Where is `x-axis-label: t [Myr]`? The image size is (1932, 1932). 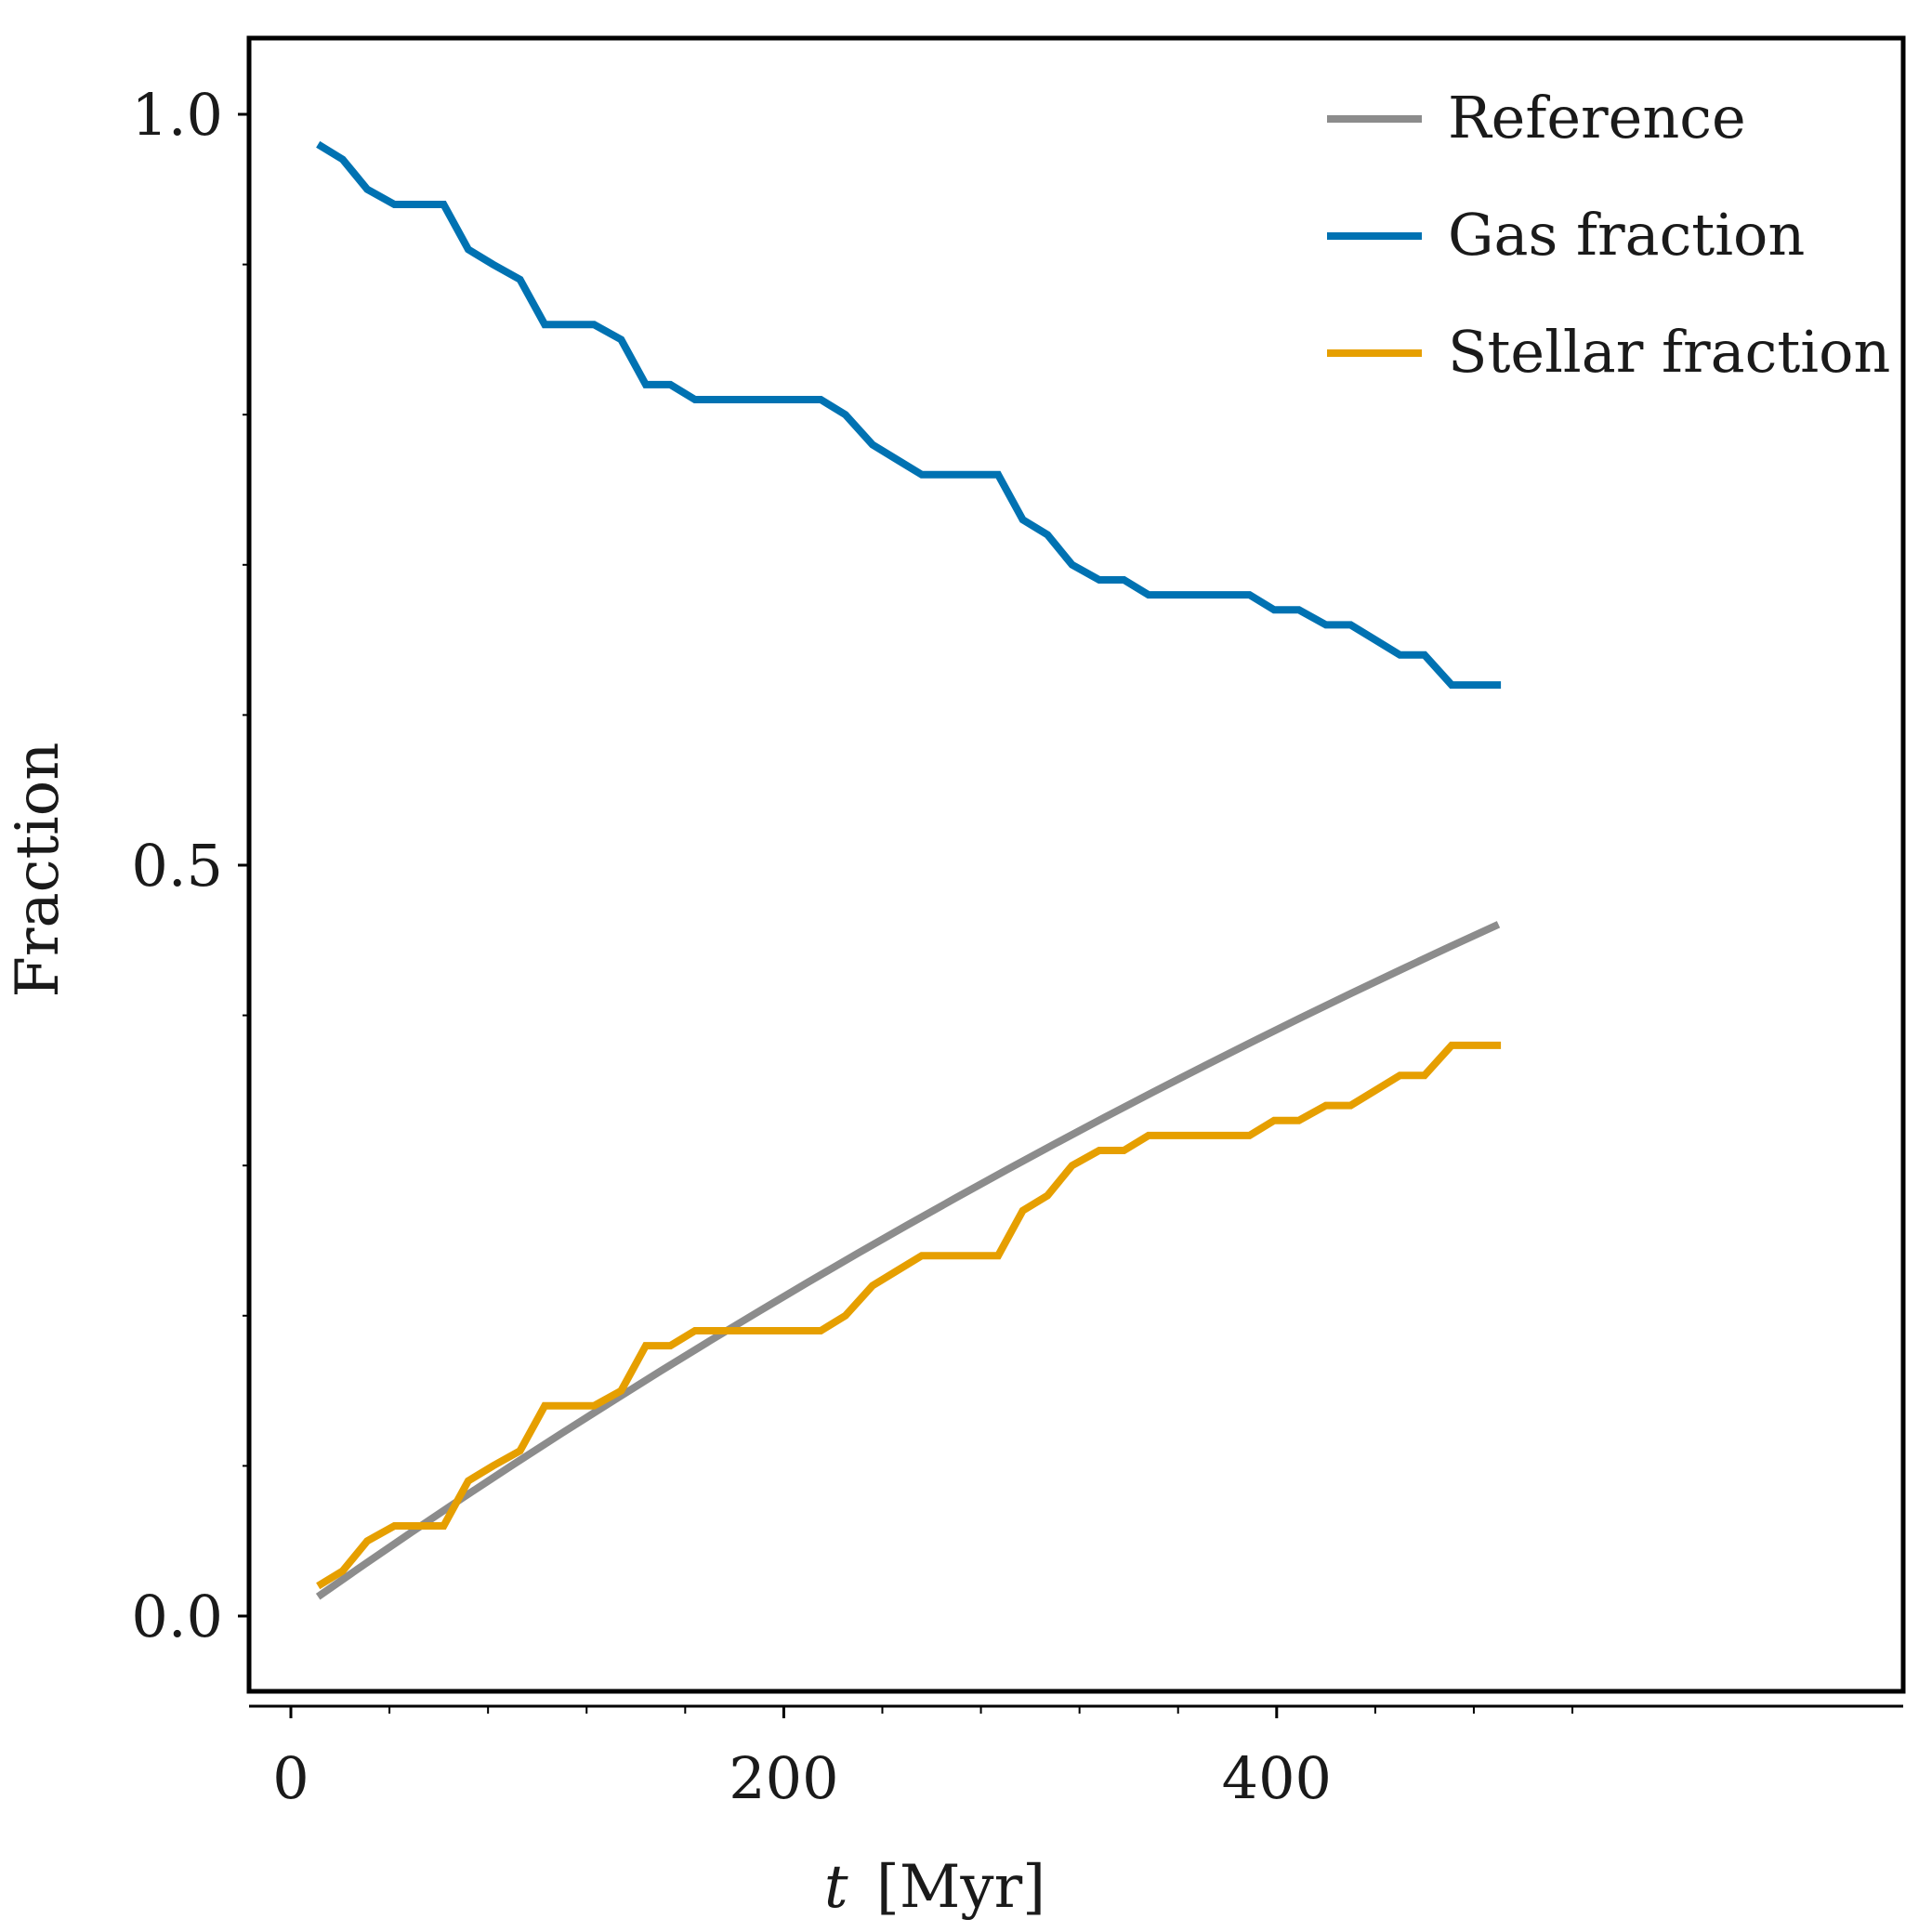 x-axis-label: t [Myr] is located at coordinates (934, 1887).